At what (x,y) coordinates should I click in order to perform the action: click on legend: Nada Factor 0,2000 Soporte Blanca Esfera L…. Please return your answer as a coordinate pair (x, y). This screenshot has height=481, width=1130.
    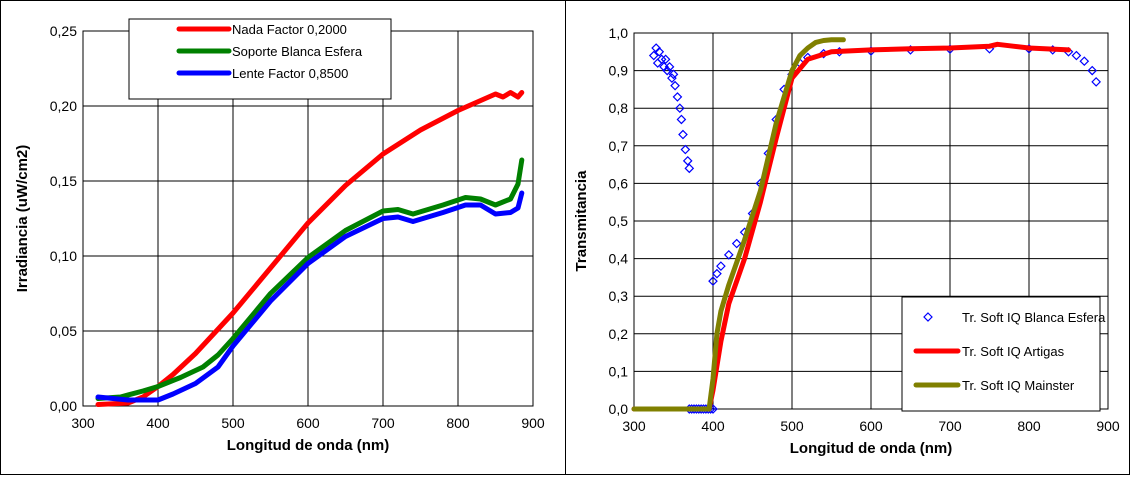
    Looking at the image, I should click on (260, 59).